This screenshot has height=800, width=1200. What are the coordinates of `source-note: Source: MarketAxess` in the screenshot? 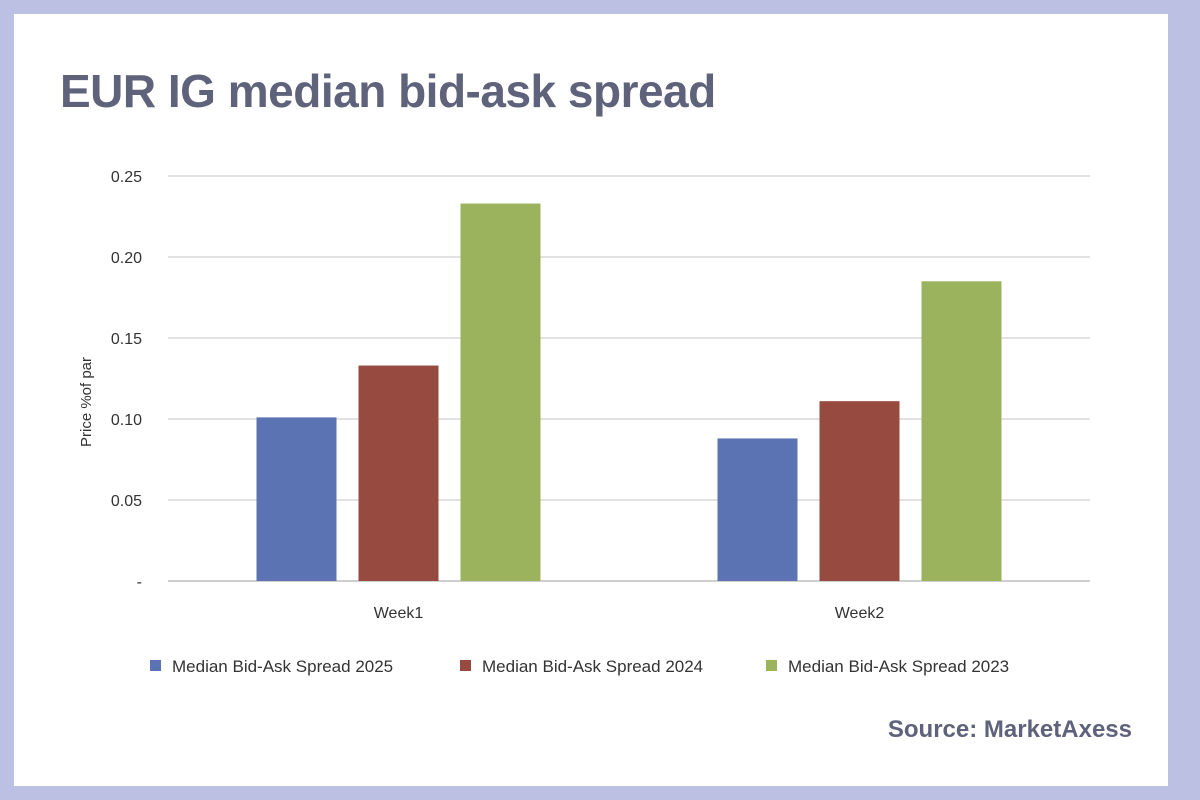 It's located at (1009, 729).